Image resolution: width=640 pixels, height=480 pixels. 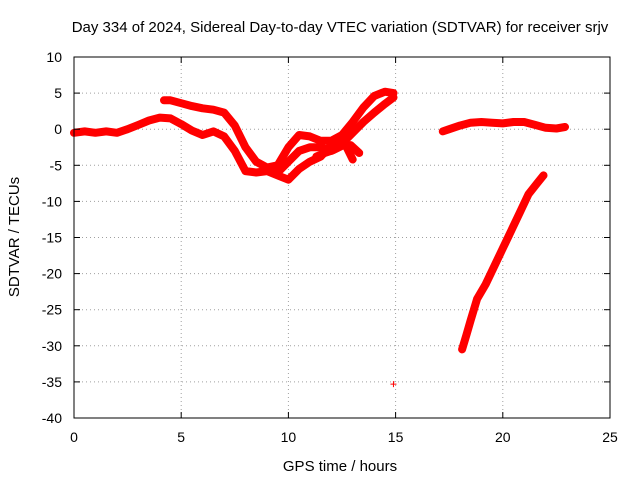 I want to click on y-tick-label: -15, so click(x=52, y=238).